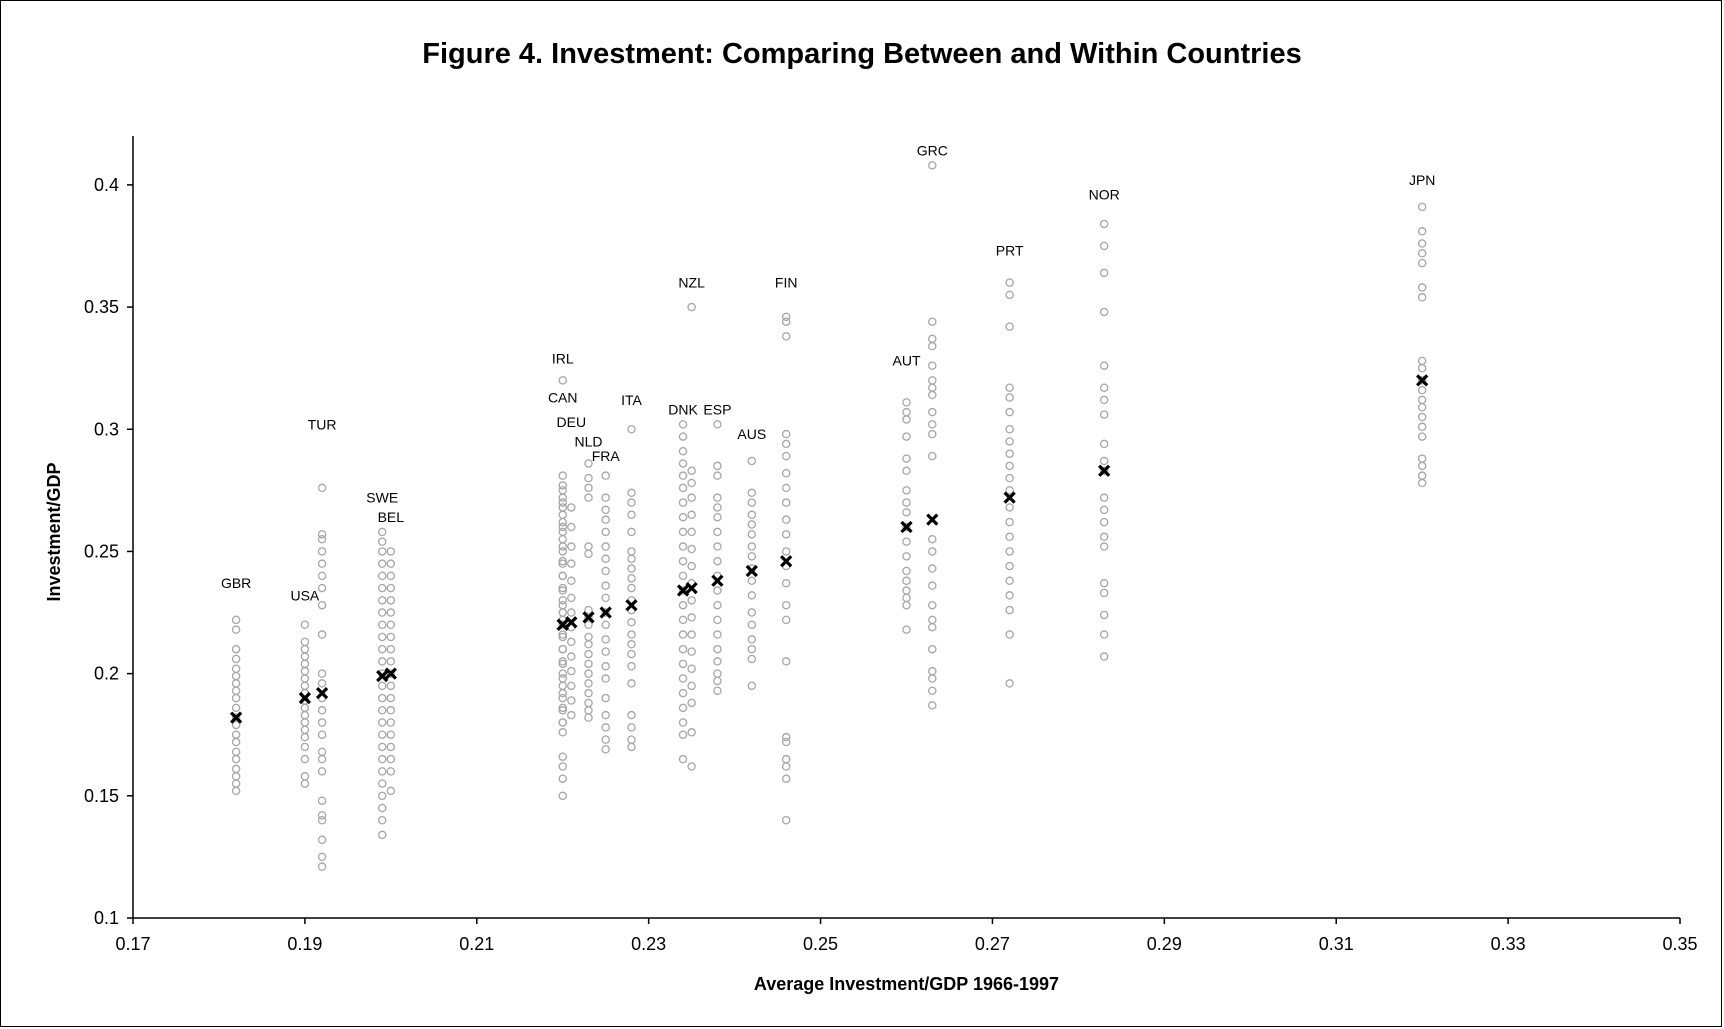  What do you see at coordinates (691, 283) in the screenshot?
I see `country-label: NZL` at bounding box center [691, 283].